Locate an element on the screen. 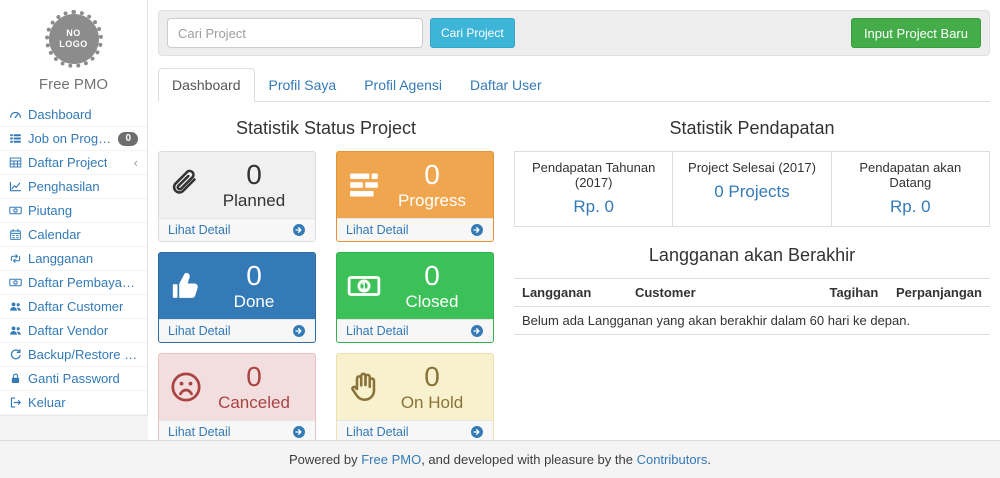  sidebar-item-label: Backup/Restore DB is located at coordinates (83, 354).